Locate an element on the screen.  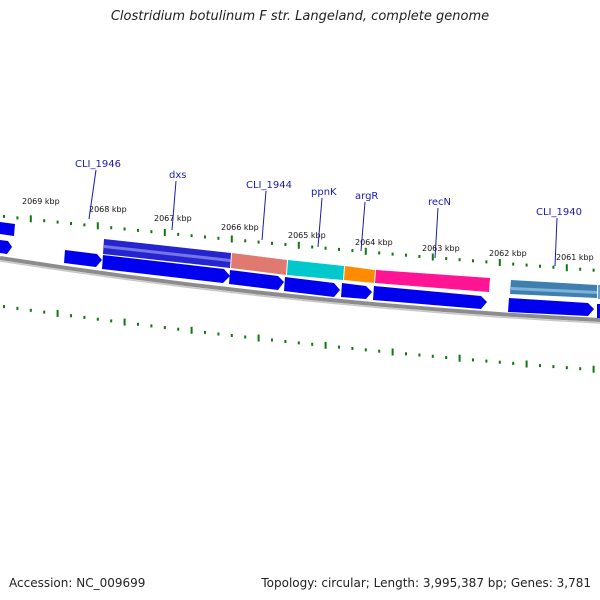
kbp-label-2063: 2063 kbp is located at coordinates (441, 248).